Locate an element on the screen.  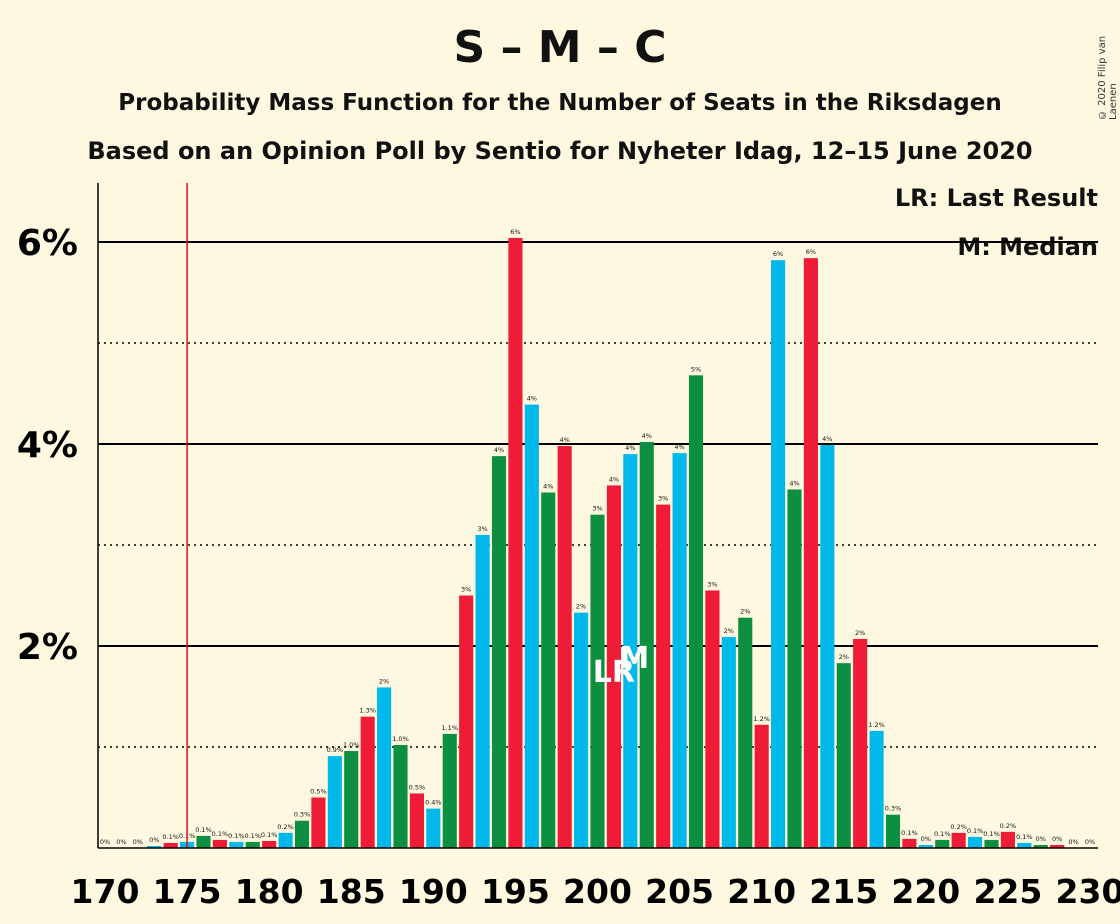
chart-title: S – M – C is located at coordinates (560, 47).